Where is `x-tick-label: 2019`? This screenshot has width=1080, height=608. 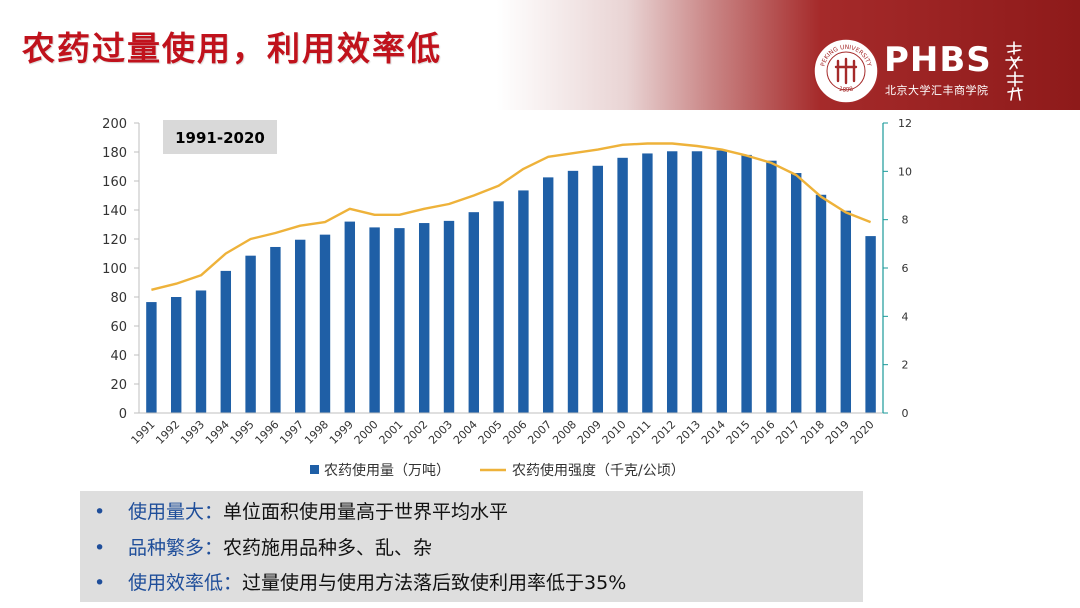
x-tick-label: 2019 is located at coordinates (837, 432).